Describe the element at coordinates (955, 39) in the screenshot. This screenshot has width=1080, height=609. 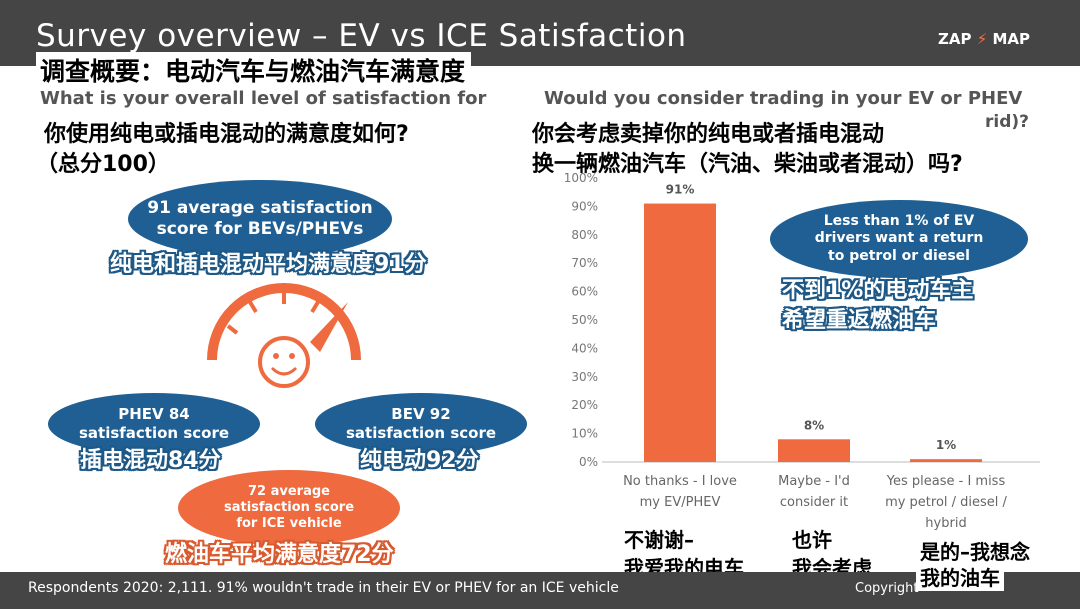
I see `logo-text-left: ZAP` at that location.